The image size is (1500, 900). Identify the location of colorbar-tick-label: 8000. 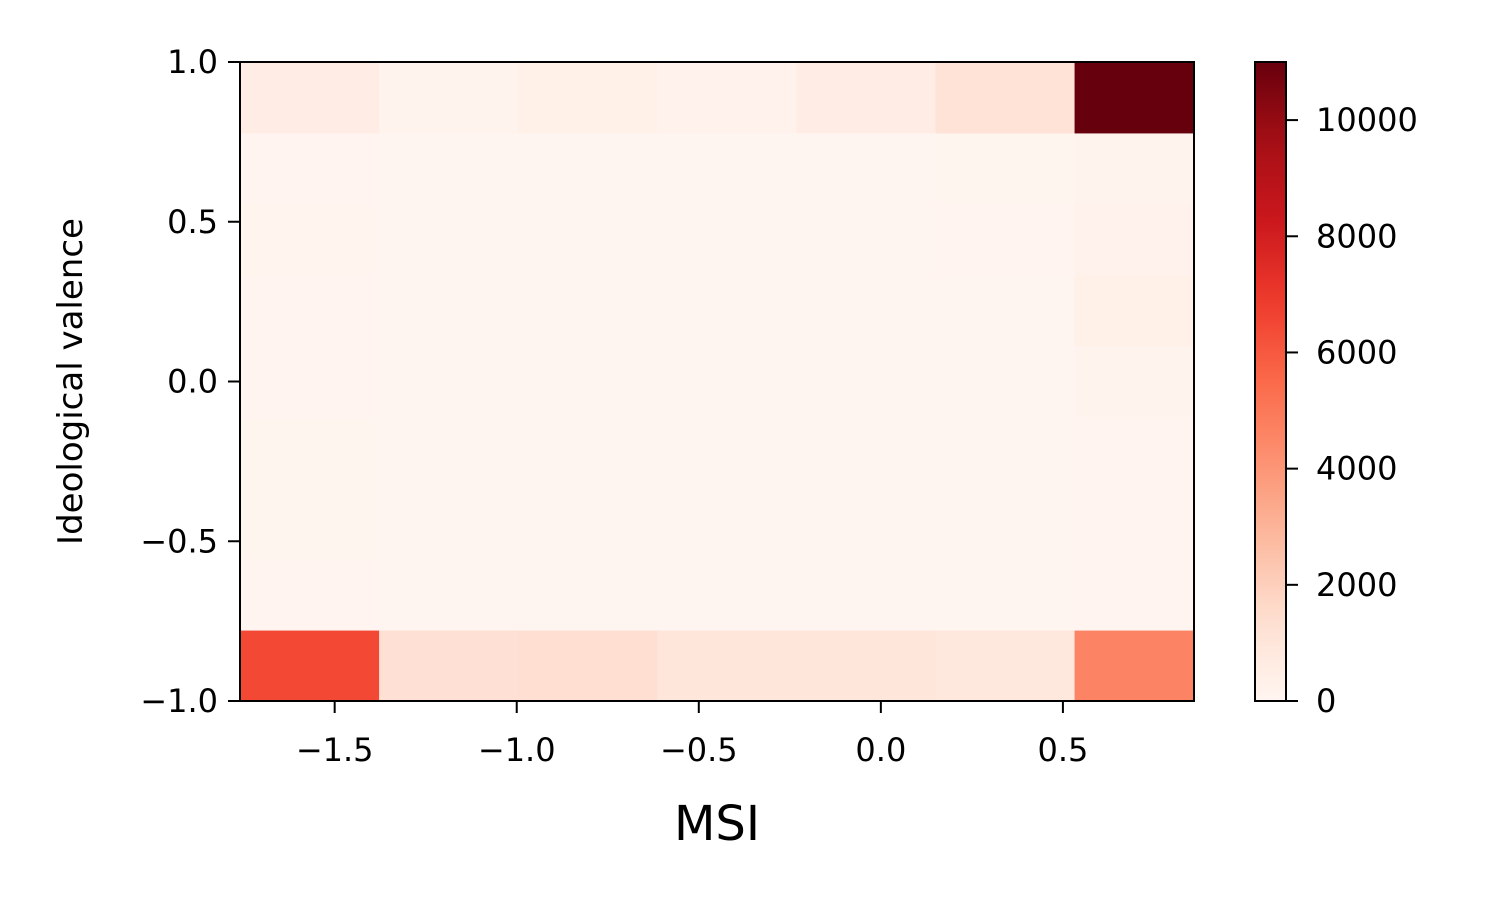
(1356, 236).